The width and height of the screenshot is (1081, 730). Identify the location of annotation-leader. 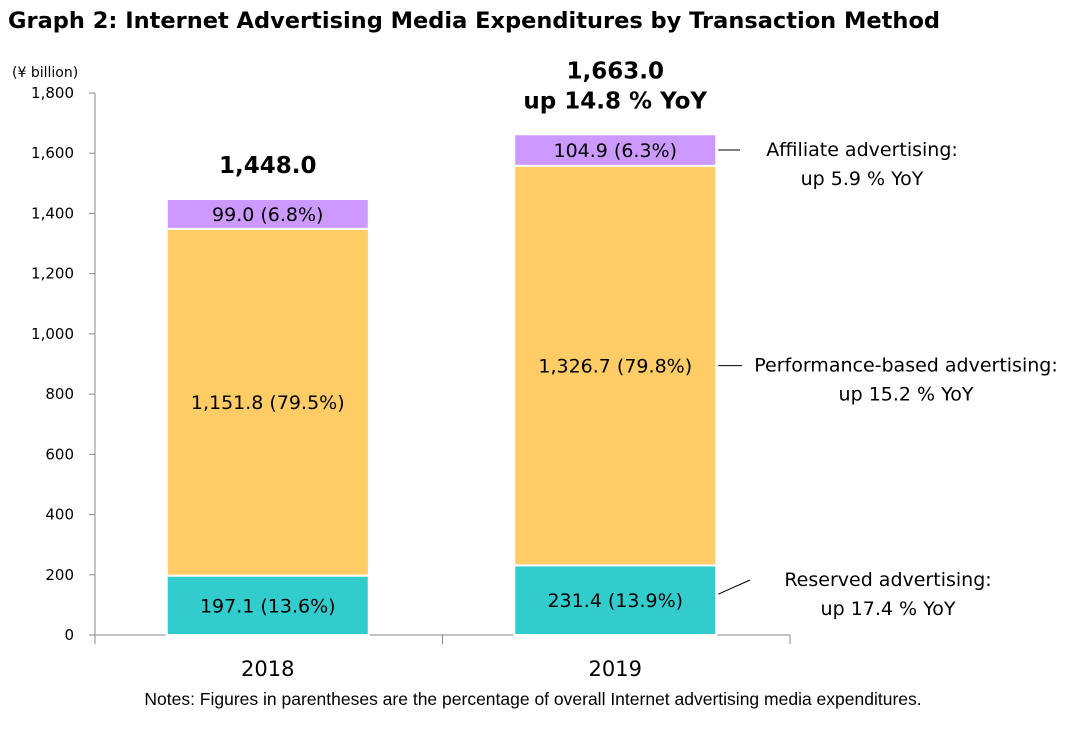
(734, 587).